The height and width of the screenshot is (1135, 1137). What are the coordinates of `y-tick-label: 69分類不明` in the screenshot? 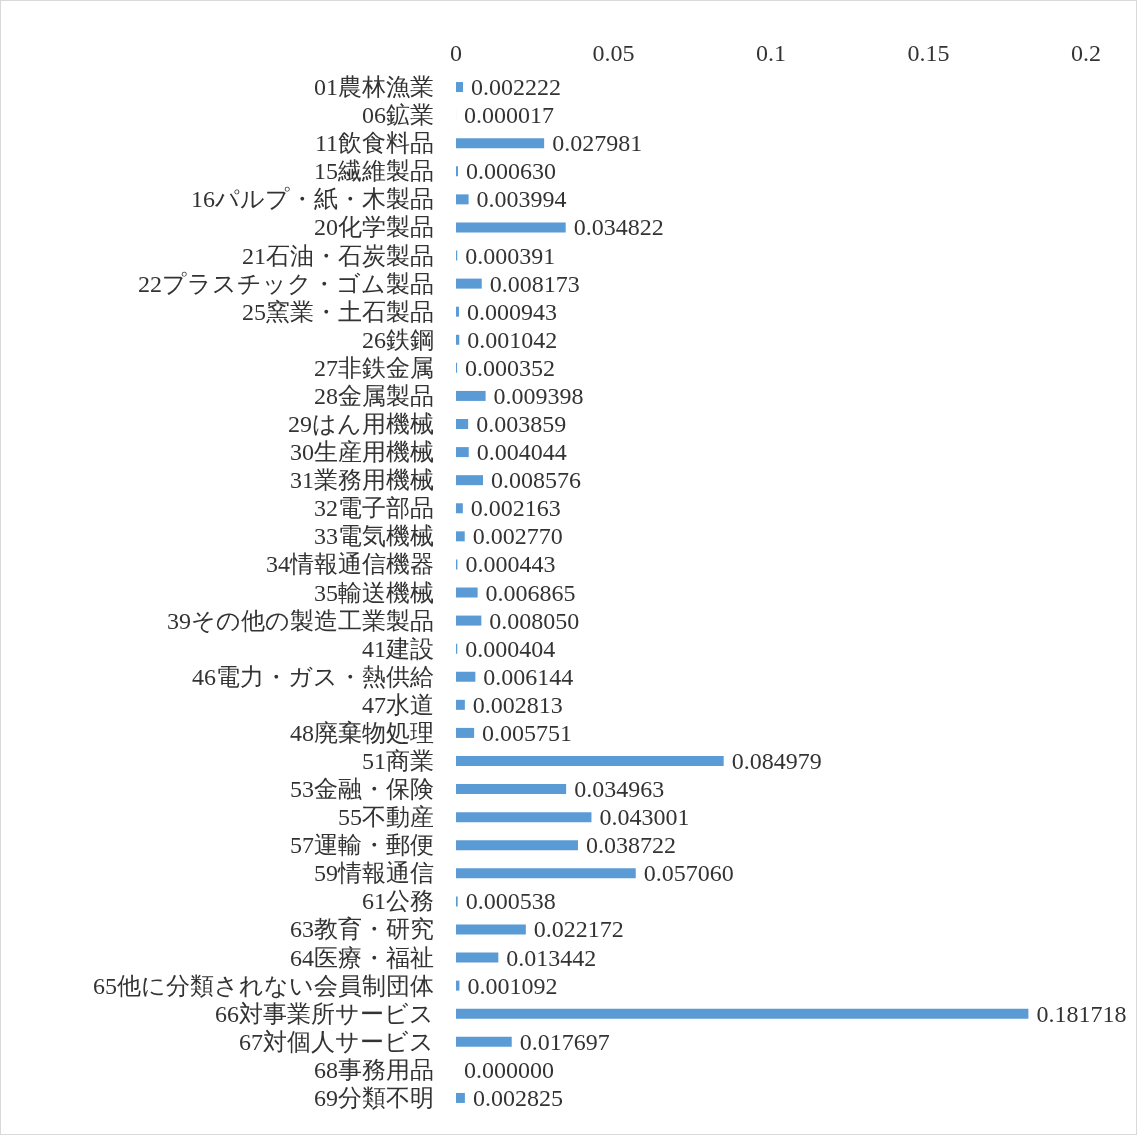 It's located at (374, 1097).